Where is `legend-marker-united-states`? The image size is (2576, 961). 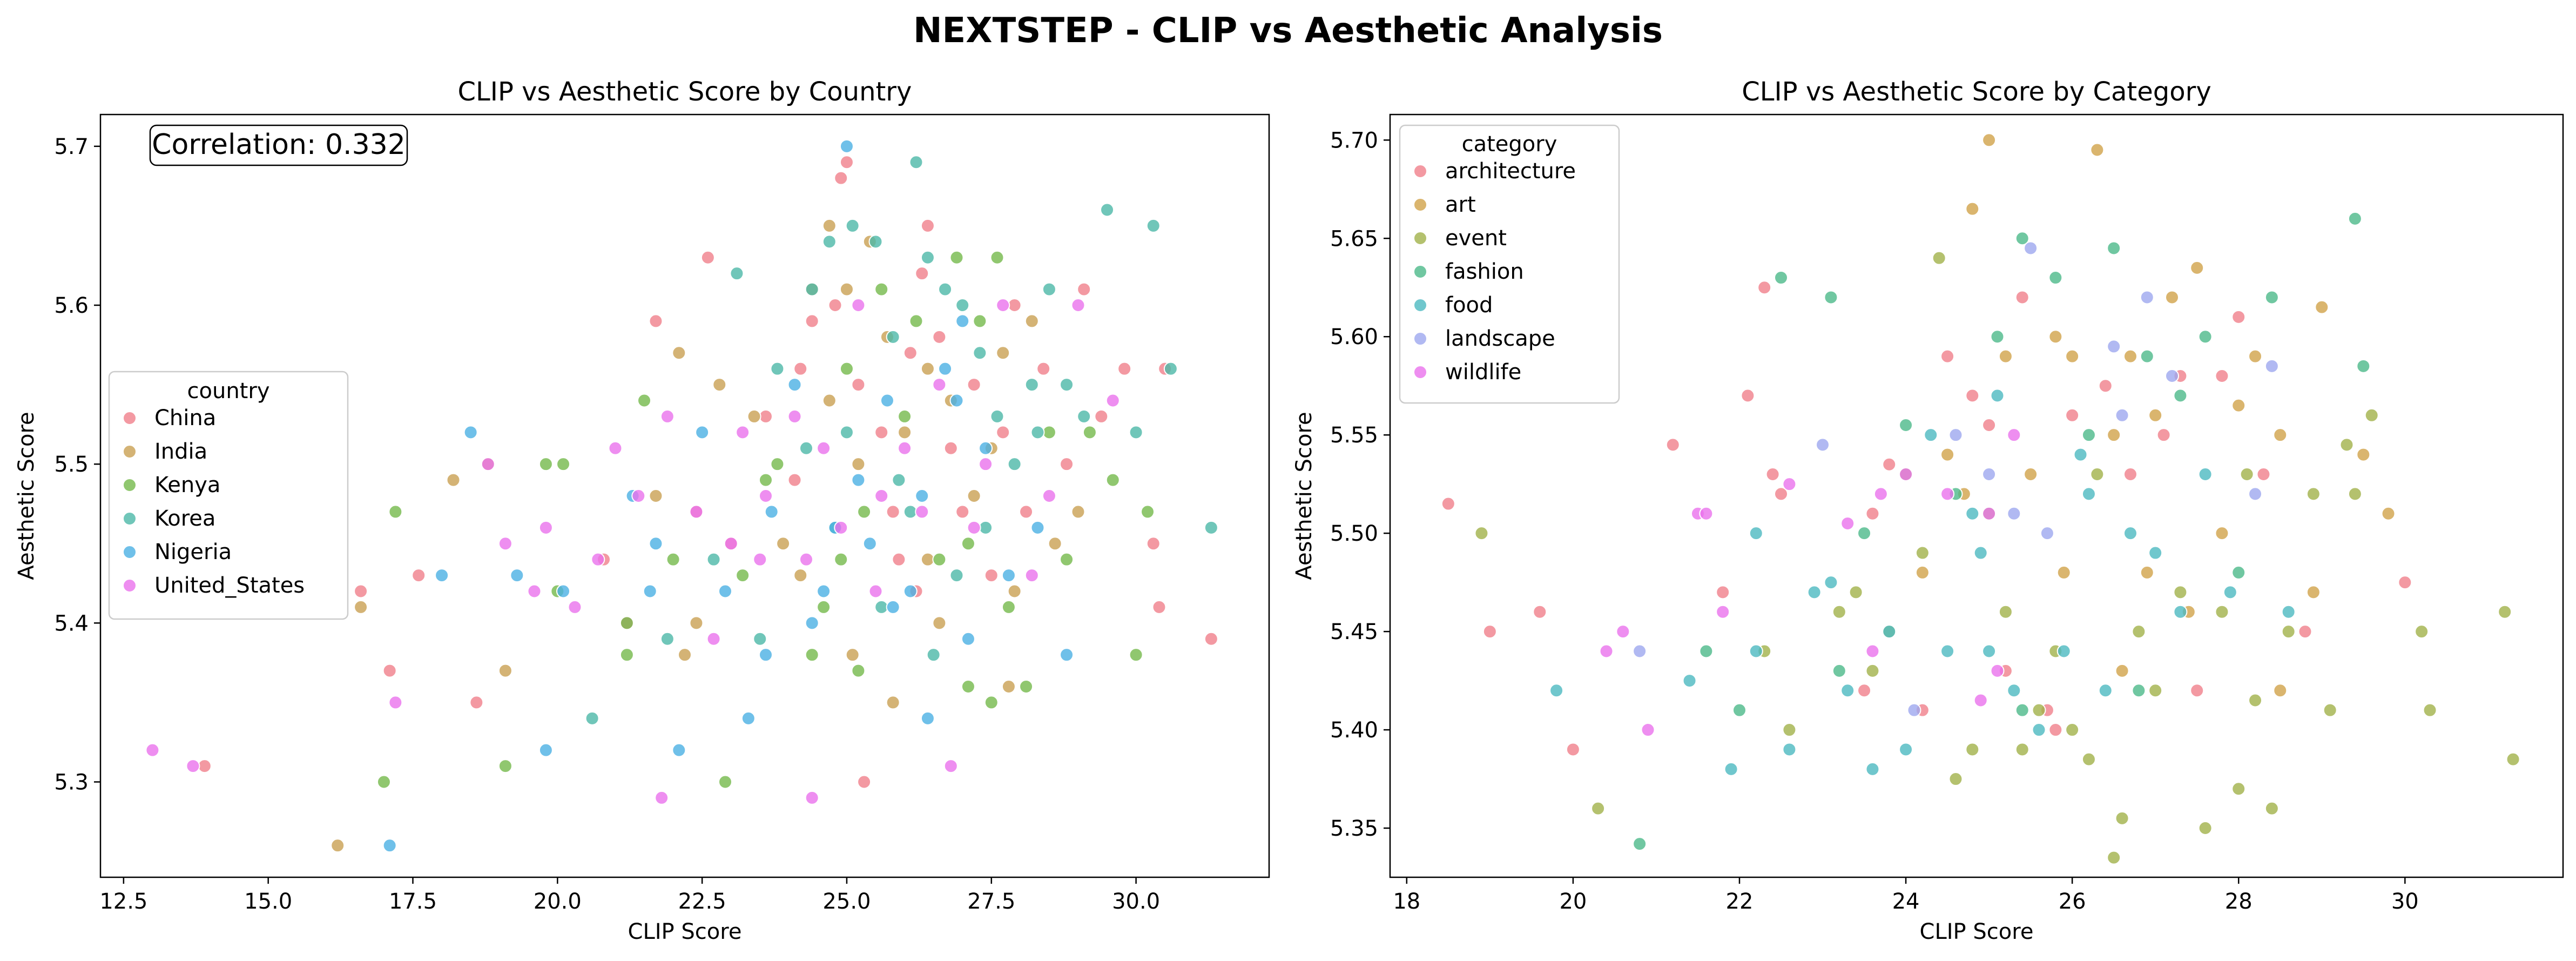
legend-marker-united-states is located at coordinates (130, 586).